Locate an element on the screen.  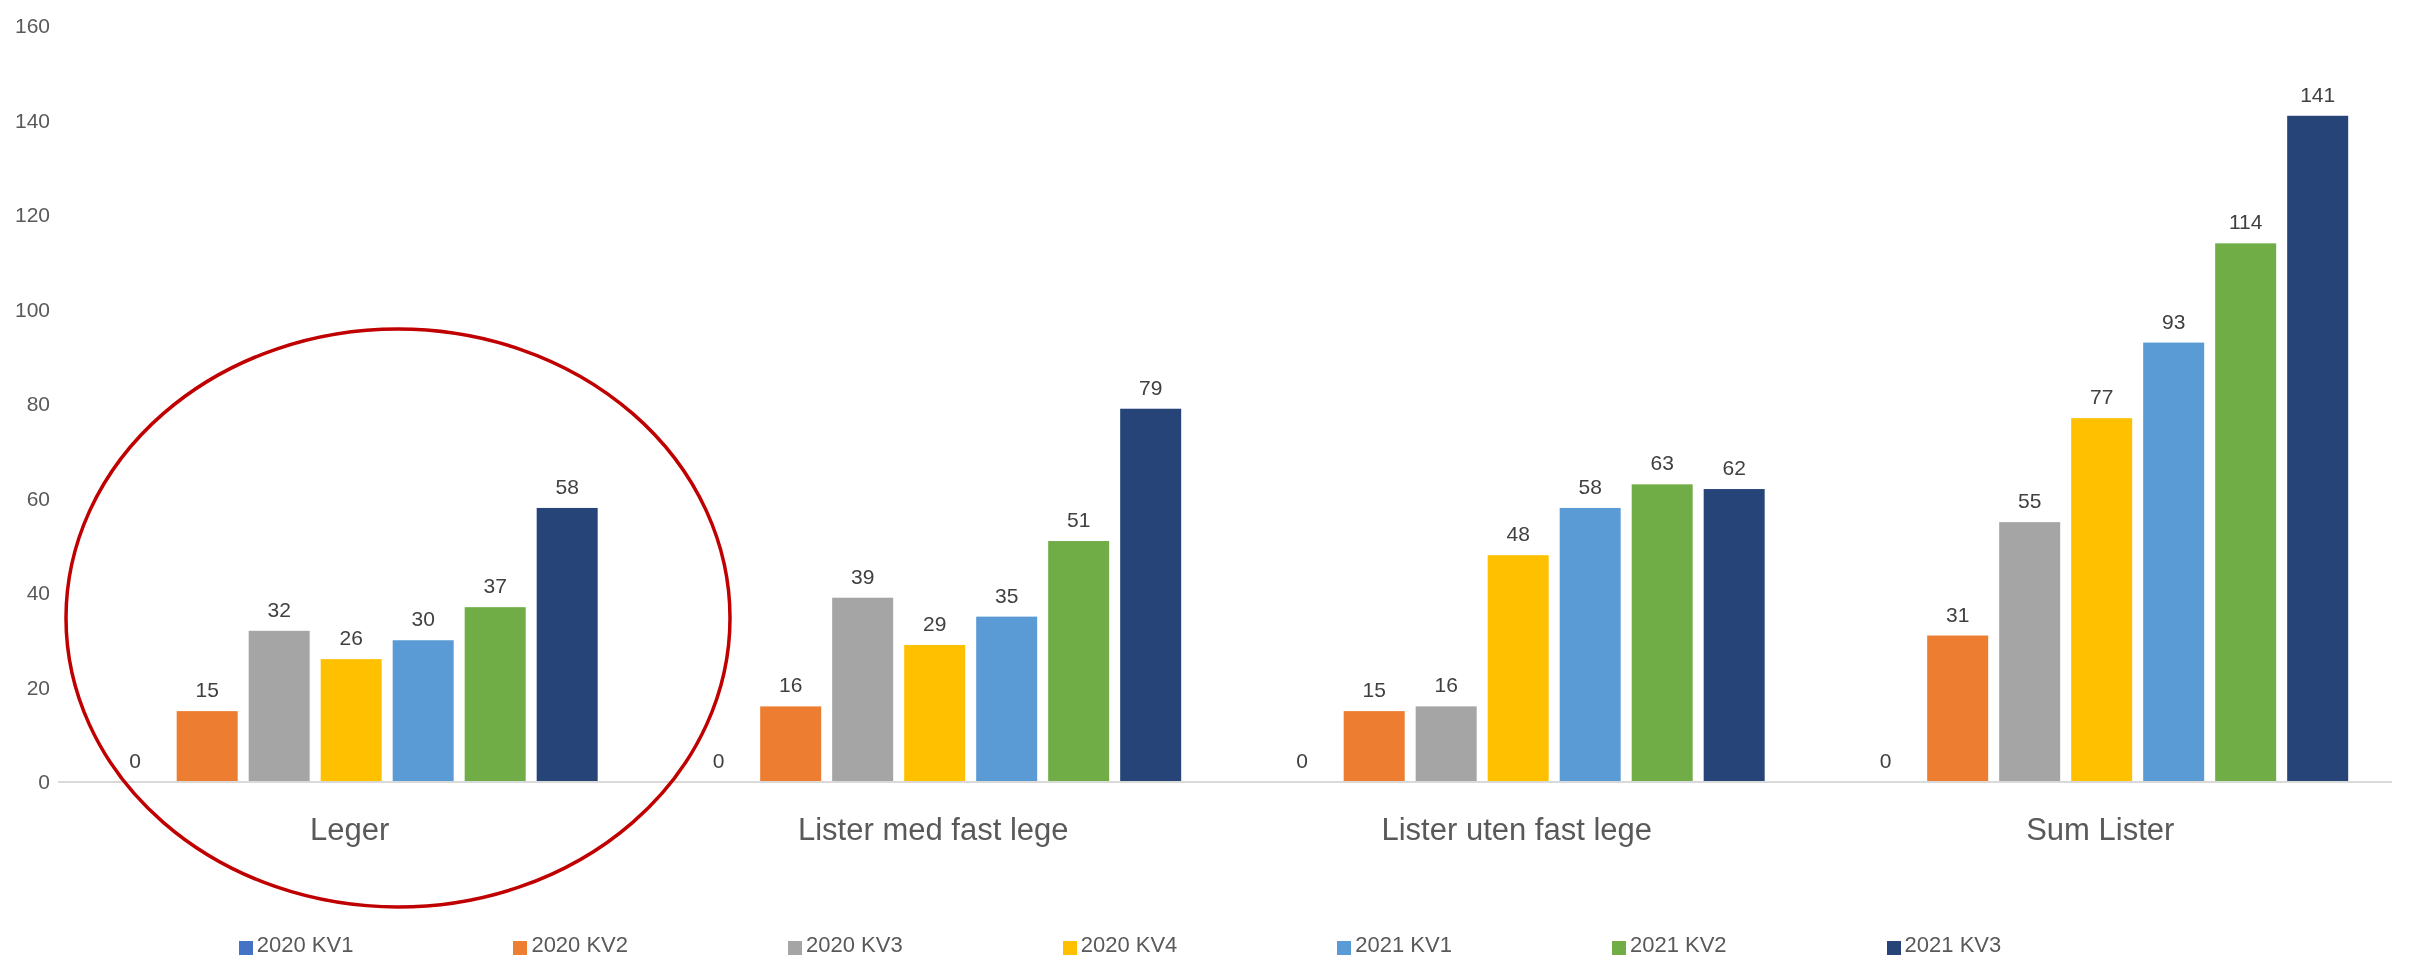
data-label: 37 is located at coordinates (495, 586).